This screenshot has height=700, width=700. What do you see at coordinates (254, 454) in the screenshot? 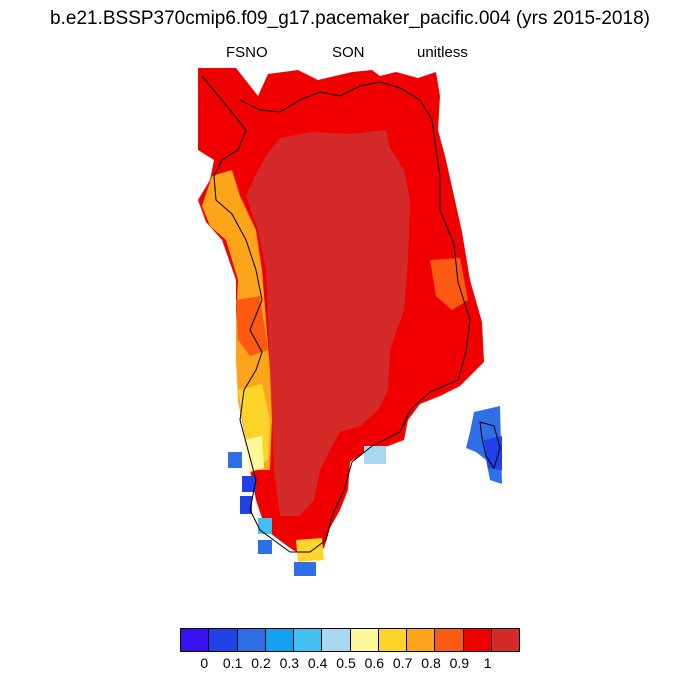
I see `west-margin-lightyellow` at bounding box center [254, 454].